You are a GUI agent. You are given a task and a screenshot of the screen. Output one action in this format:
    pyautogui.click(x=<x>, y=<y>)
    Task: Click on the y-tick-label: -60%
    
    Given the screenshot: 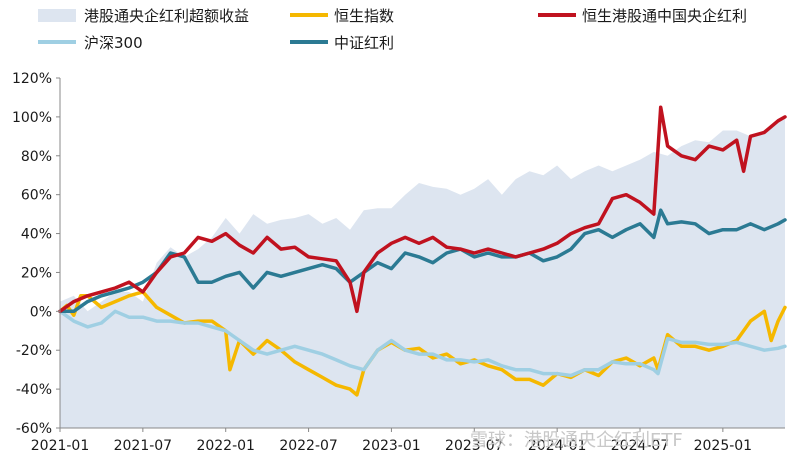 What is the action you would take?
    pyautogui.click(x=34, y=429)
    